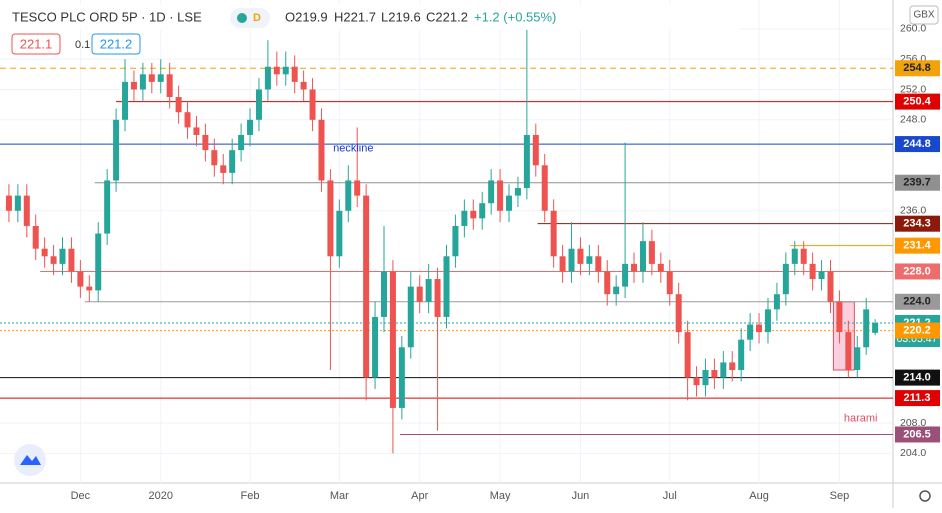  I want to click on x-tick-label: Jun, so click(581, 496).